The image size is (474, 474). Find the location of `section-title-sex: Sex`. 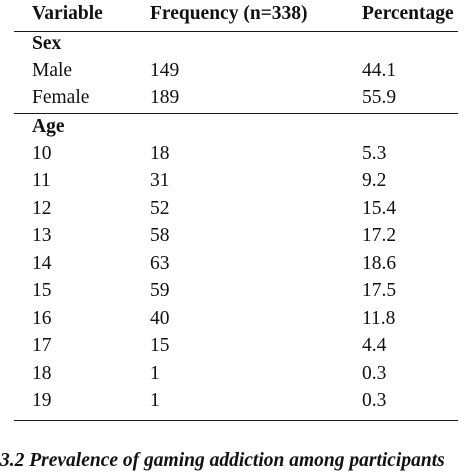

section-title-sex: Sex is located at coordinates (47, 43).